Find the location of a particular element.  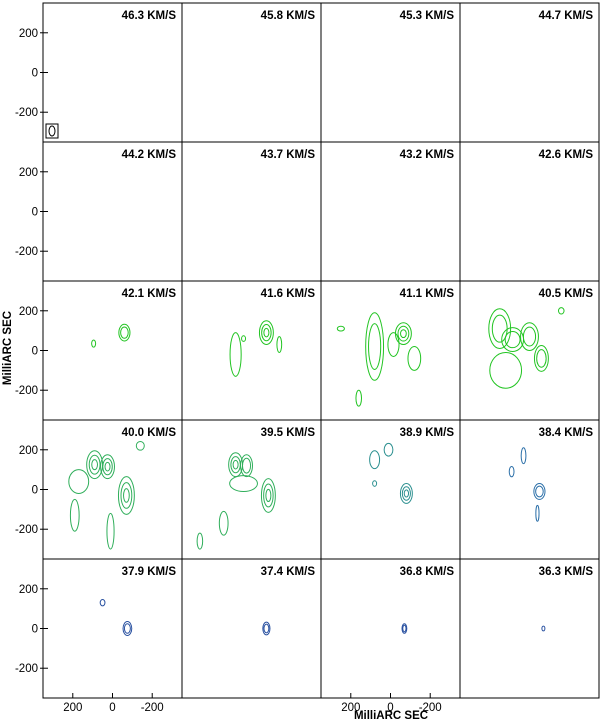

velocity-label: 39.5 KM/S is located at coordinates (288, 433).